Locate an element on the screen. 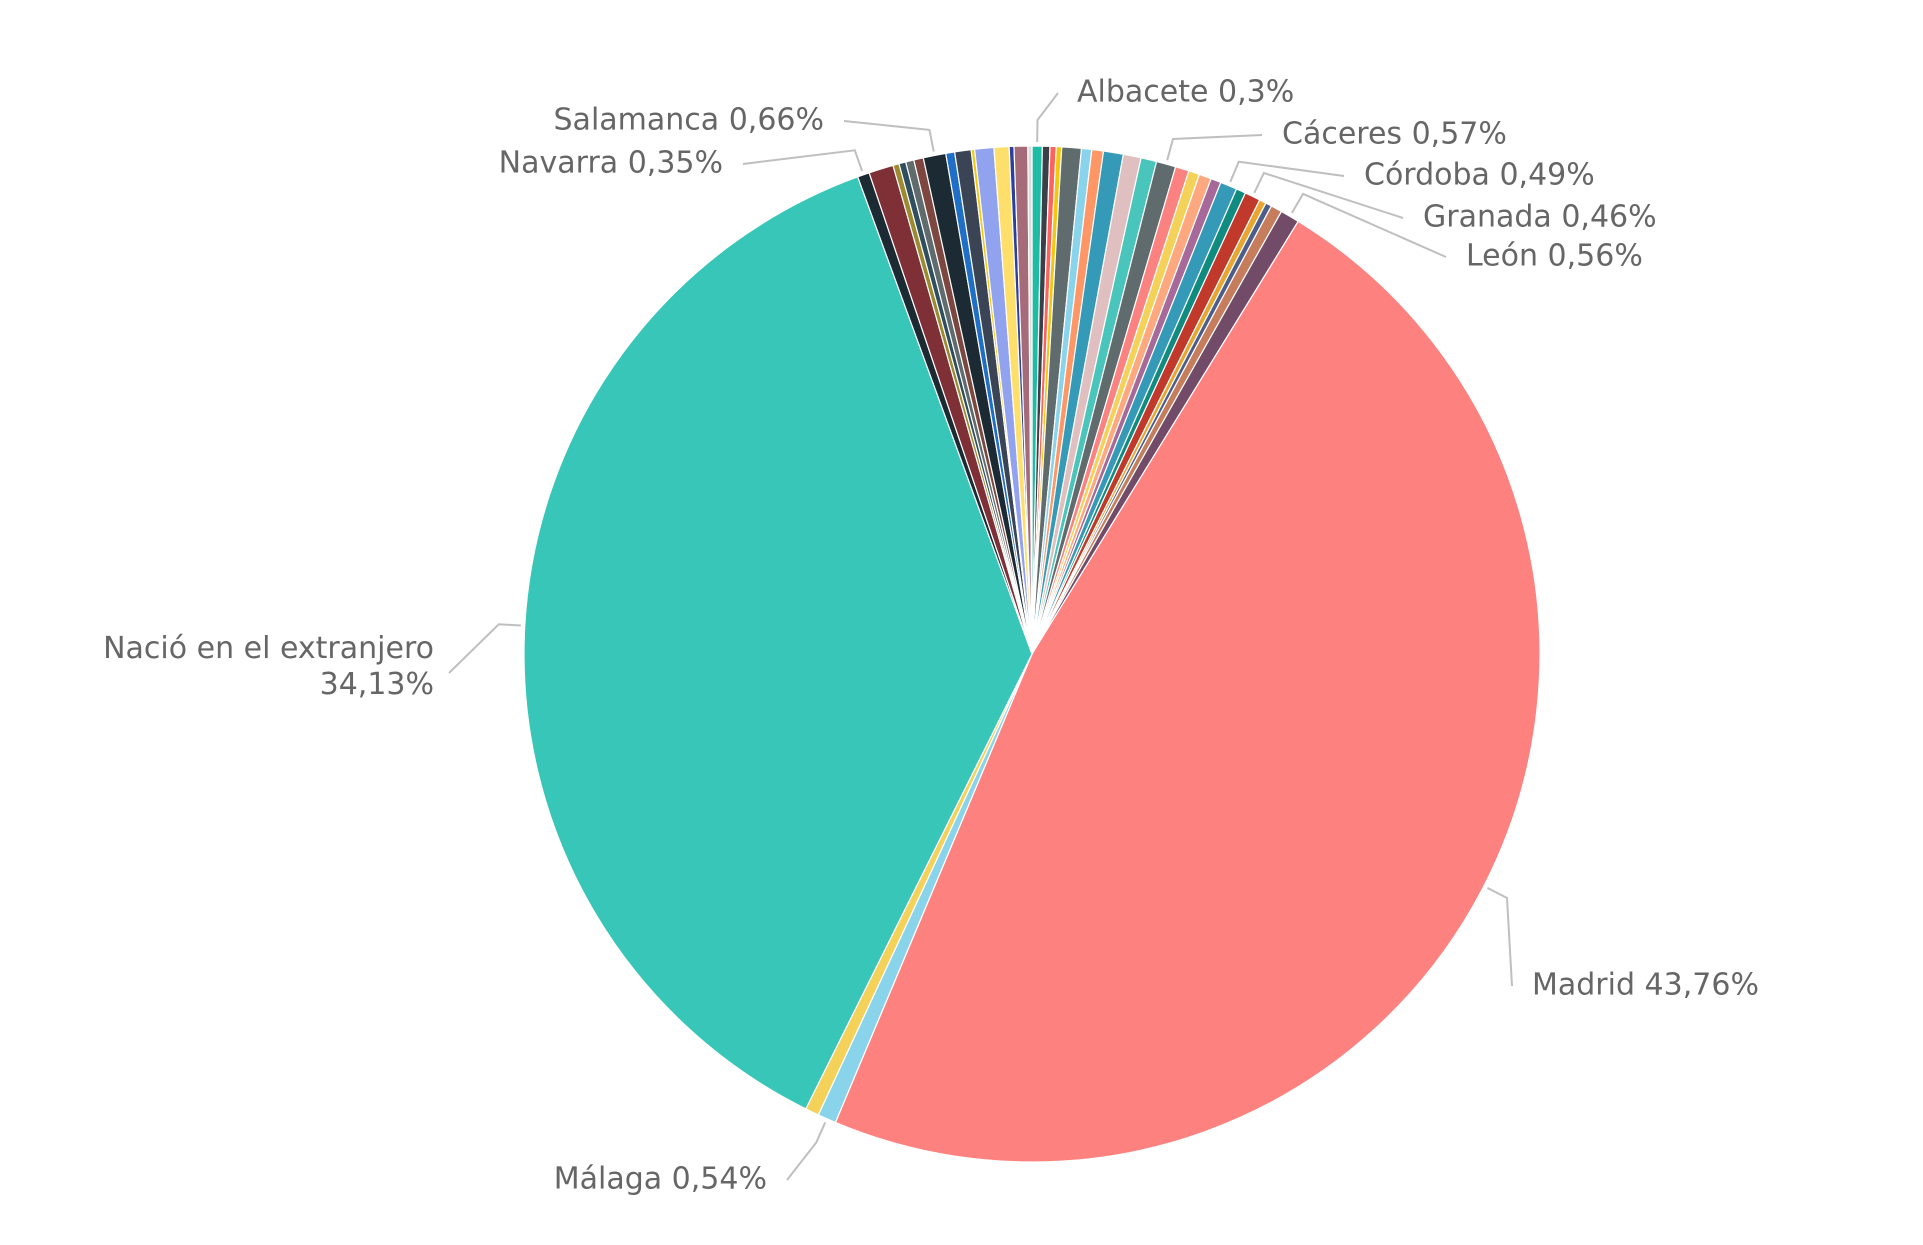 The height and width of the screenshot is (1245, 1923). data-label-leon: León 0,56% is located at coordinates (1554, 256).